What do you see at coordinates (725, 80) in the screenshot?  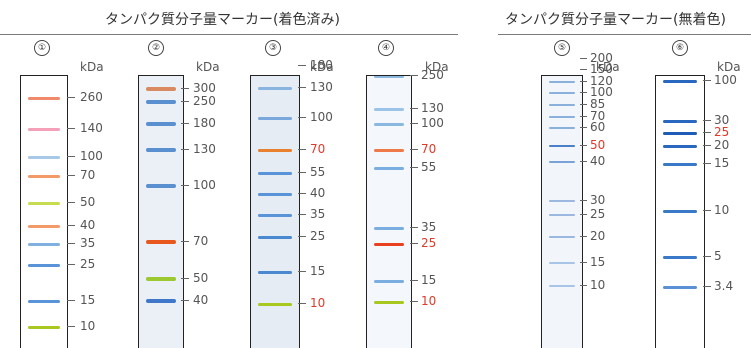 I see `mw-label-6-100: 100` at bounding box center [725, 80].